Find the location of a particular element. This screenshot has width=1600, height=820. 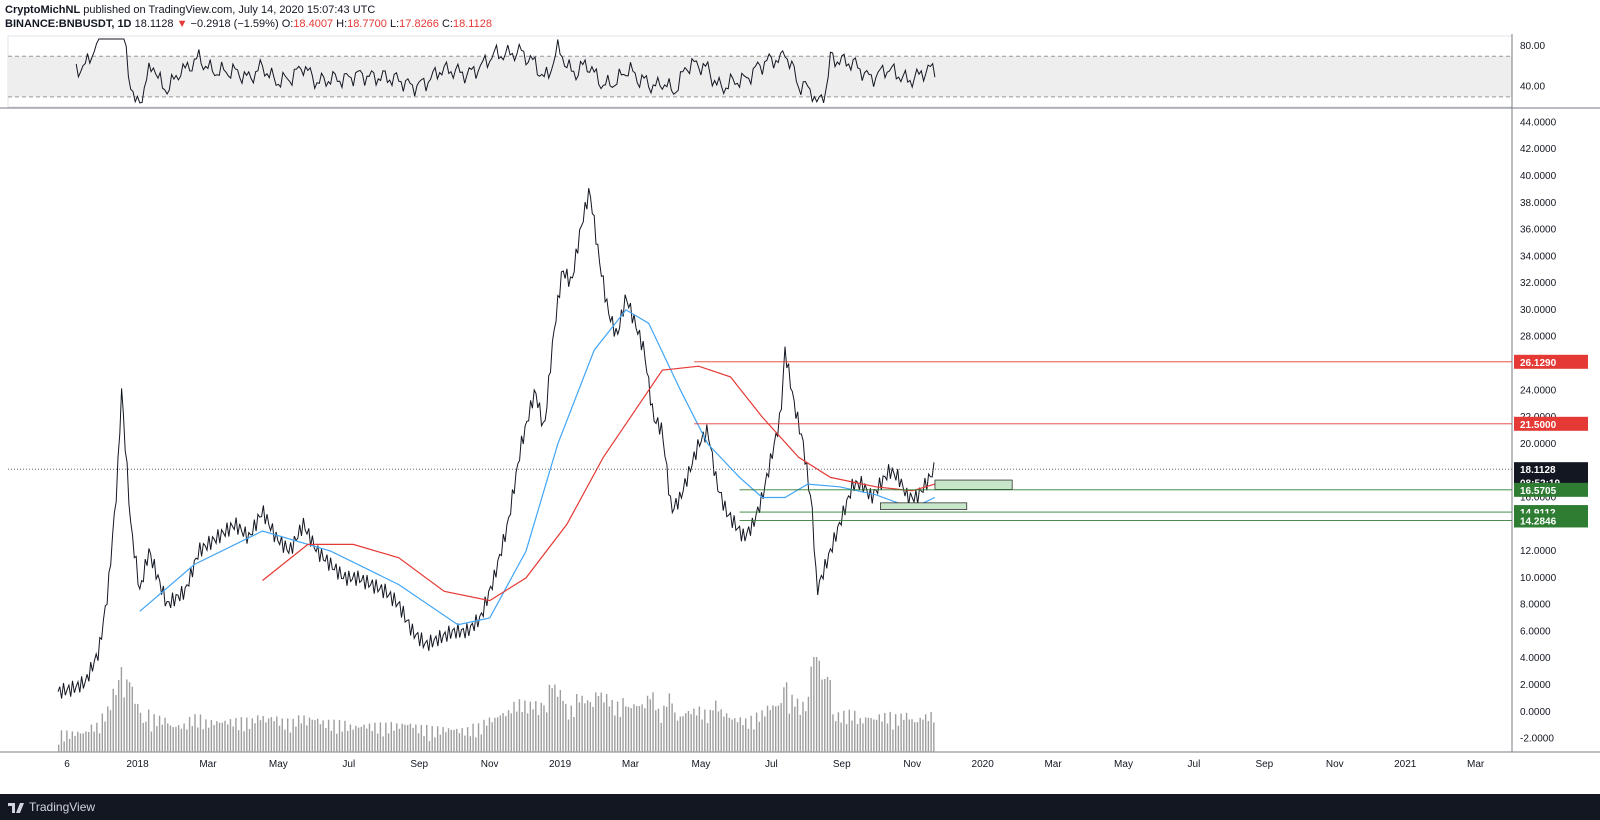

price-tick-label: 20.0000 is located at coordinates (1538, 444).